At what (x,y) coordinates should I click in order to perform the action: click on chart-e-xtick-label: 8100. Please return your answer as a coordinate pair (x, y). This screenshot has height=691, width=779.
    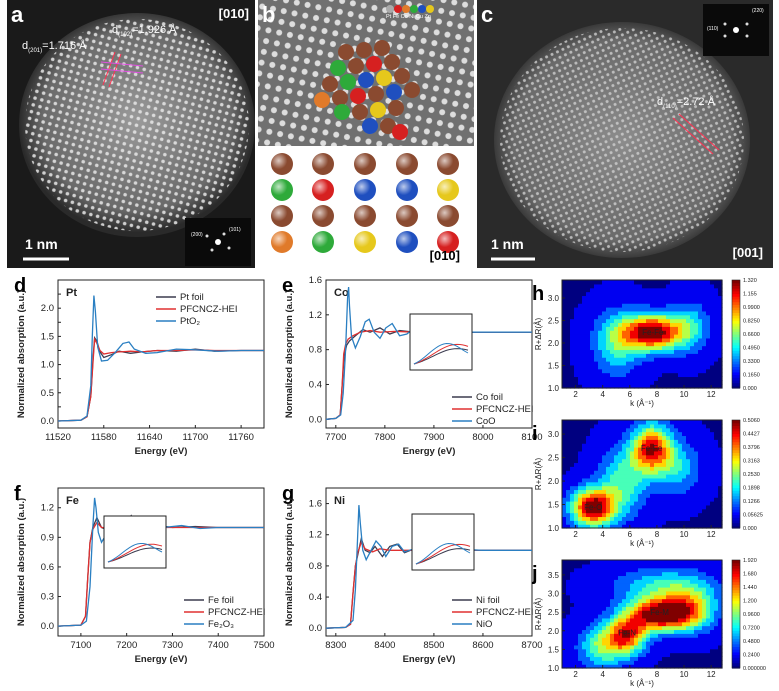
    Looking at the image, I should click on (531, 437).